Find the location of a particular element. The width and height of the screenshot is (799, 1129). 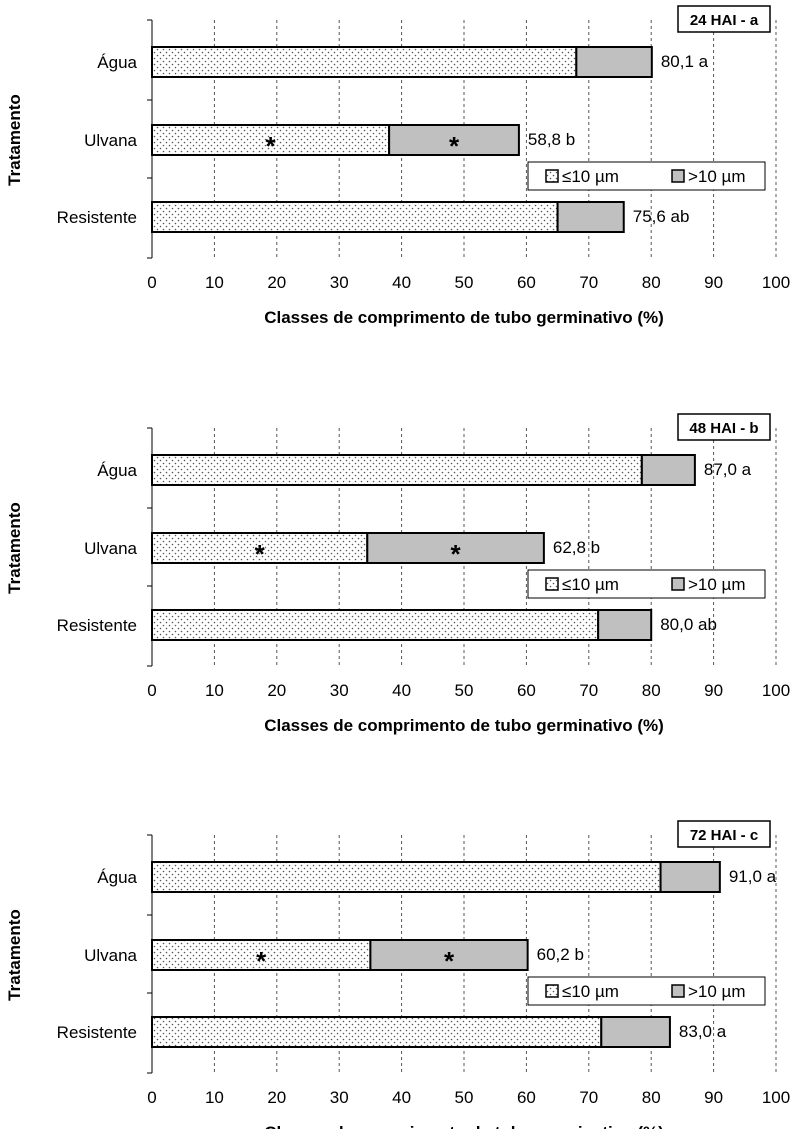

data-label: 75,6 ab is located at coordinates (661, 216).